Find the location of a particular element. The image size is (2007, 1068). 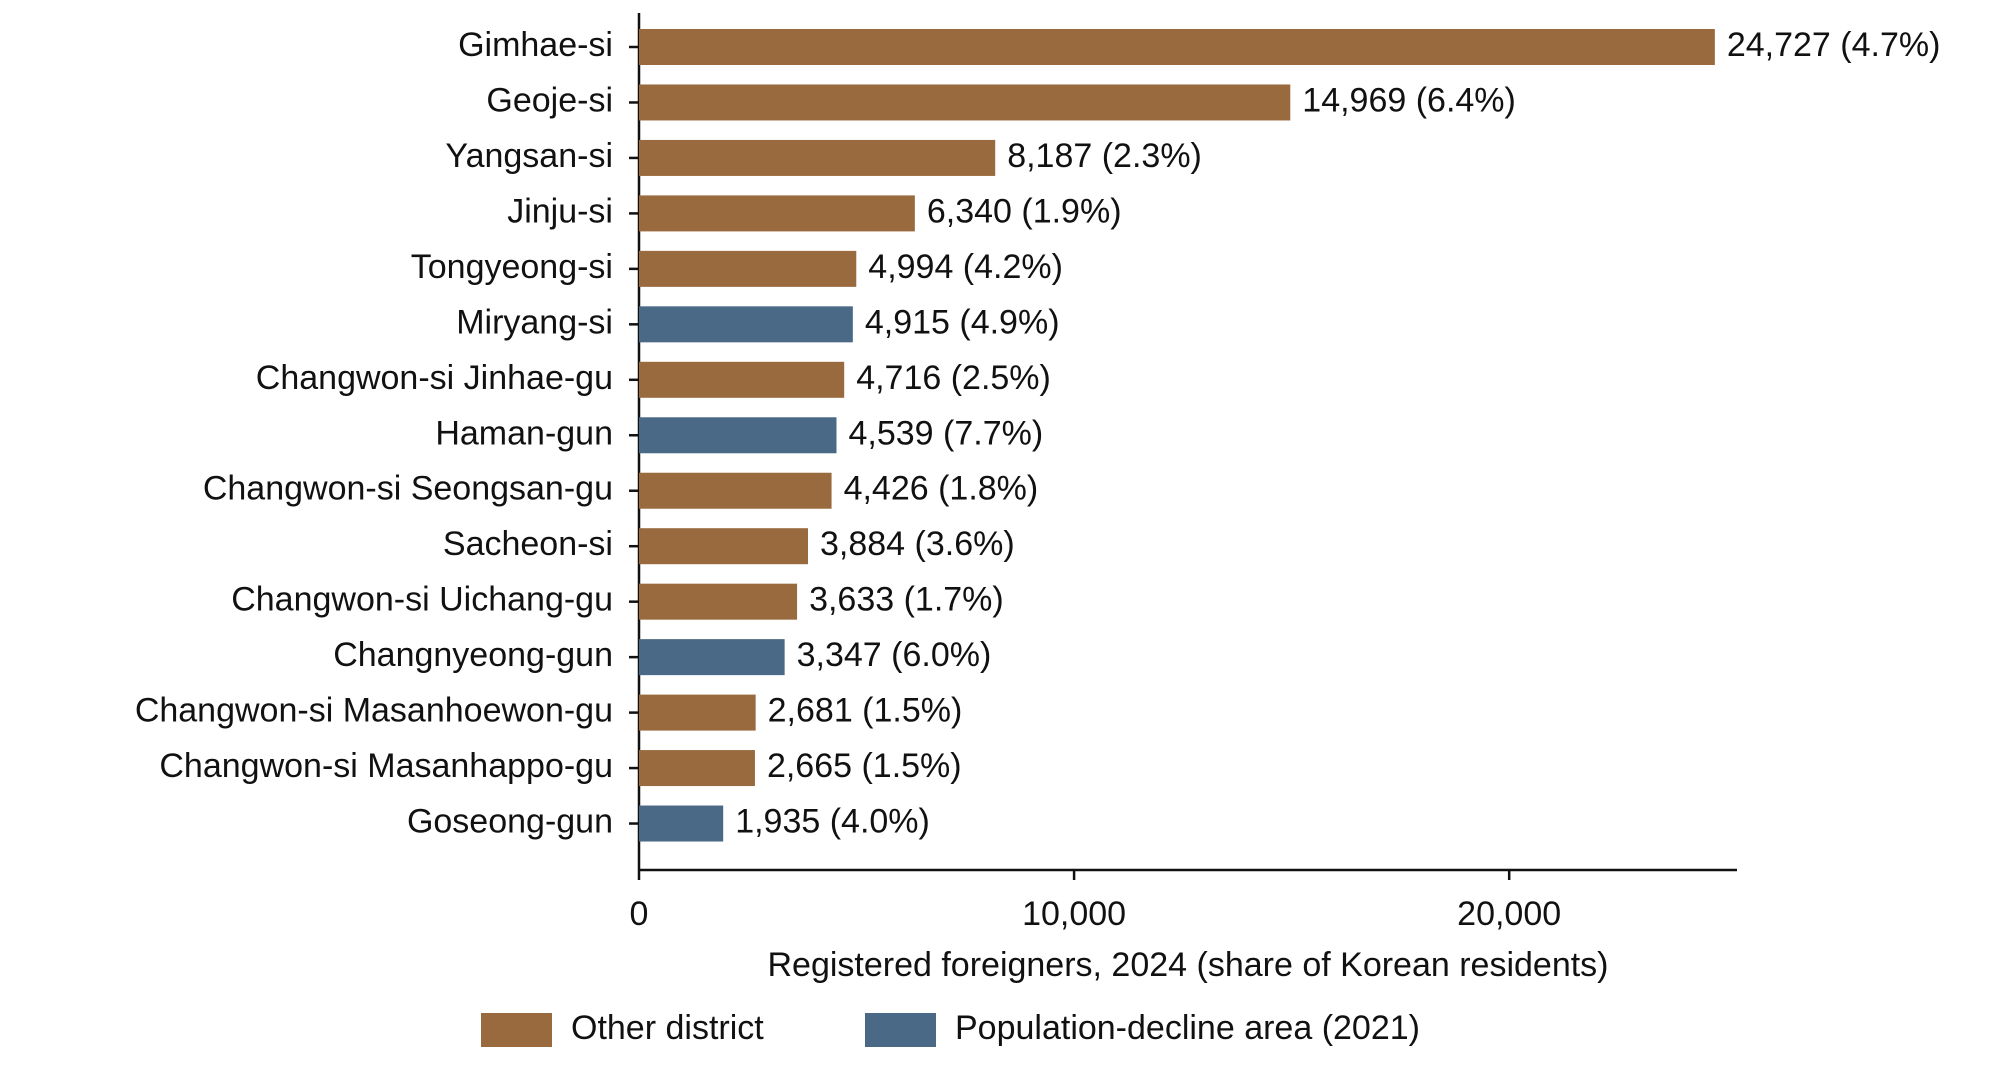

value-label: 3,884 (3.6%) is located at coordinates (917, 544).